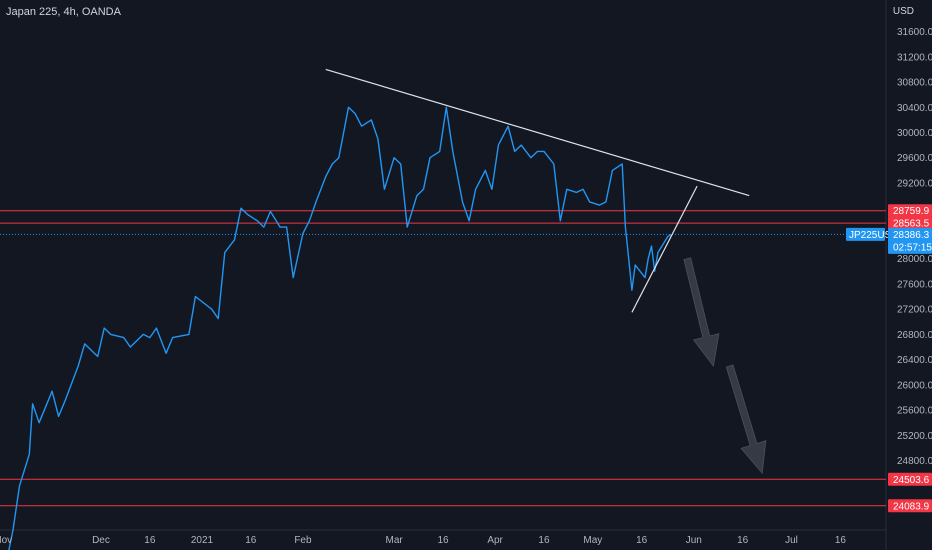  What do you see at coordinates (914, 335) in the screenshot?
I see `y-tick-label: 26800.0` at bounding box center [914, 335].